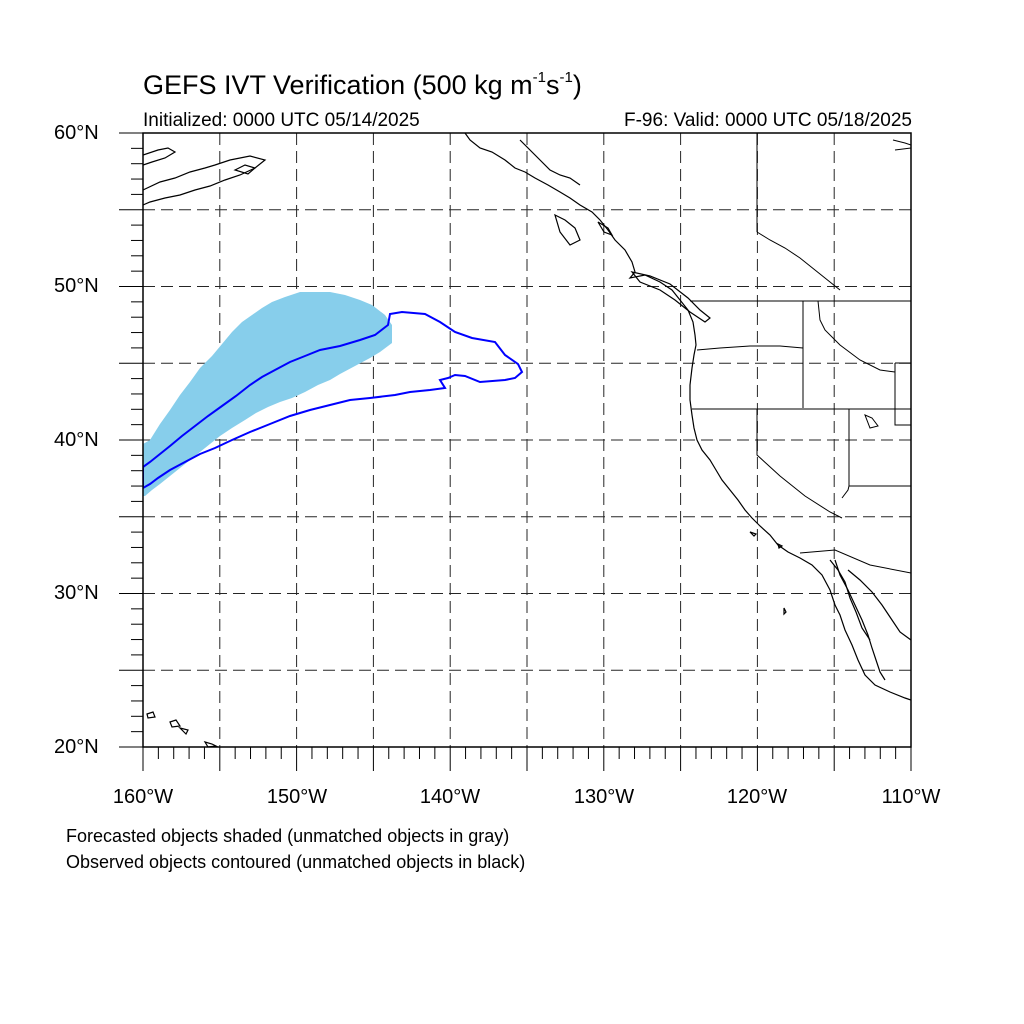 The height and width of the screenshot is (1024, 1024). I want to click on lon-label-120w: 120°W, so click(757, 797).